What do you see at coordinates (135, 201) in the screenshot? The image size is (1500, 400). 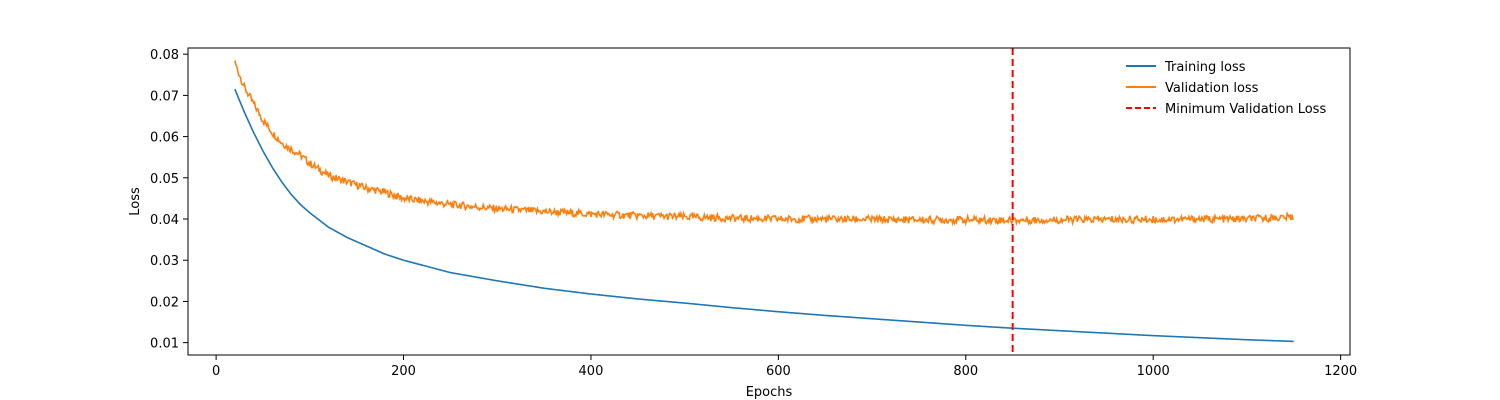 I see `y-axis-label: Loss` at bounding box center [135, 201].